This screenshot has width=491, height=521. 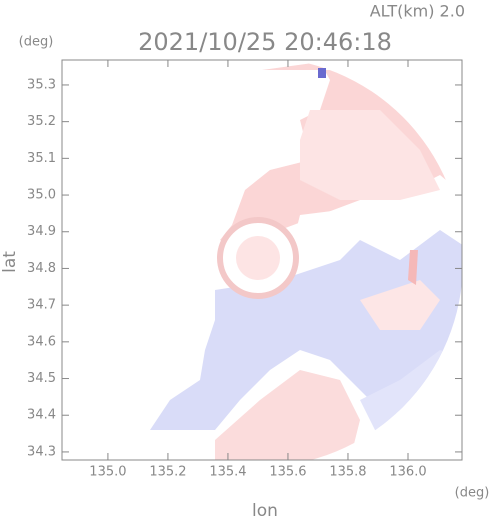 I want to click on x-unit: (deg), so click(x=472, y=493).